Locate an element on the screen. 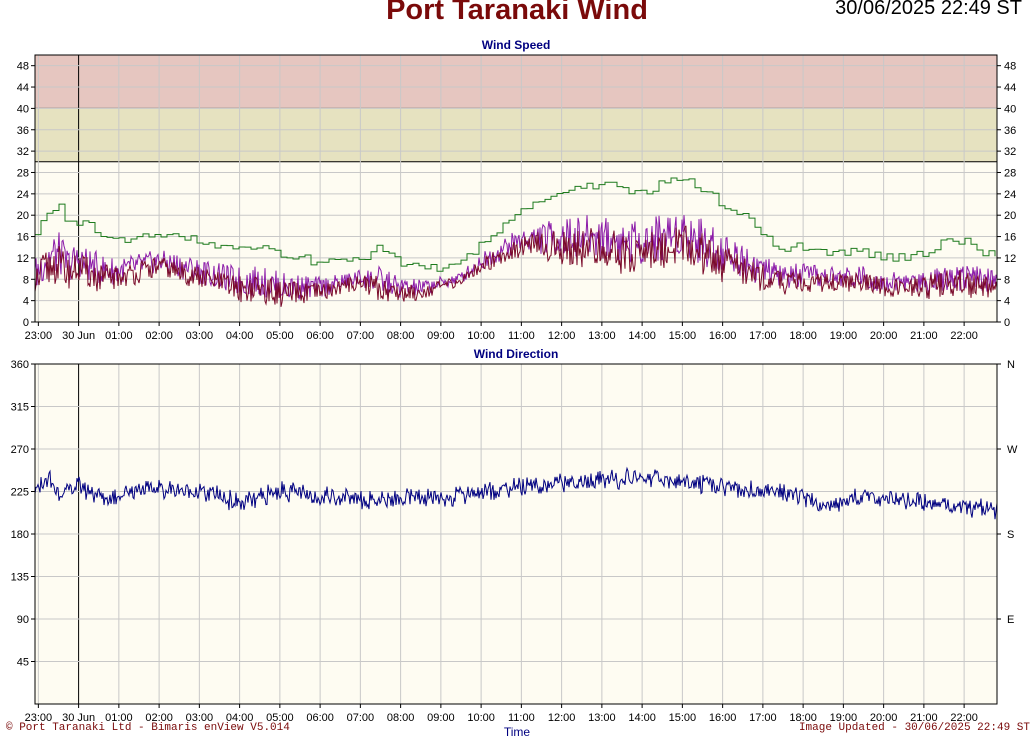 The height and width of the screenshot is (741, 1034). threshold-band-danger is located at coordinates (516, 82).